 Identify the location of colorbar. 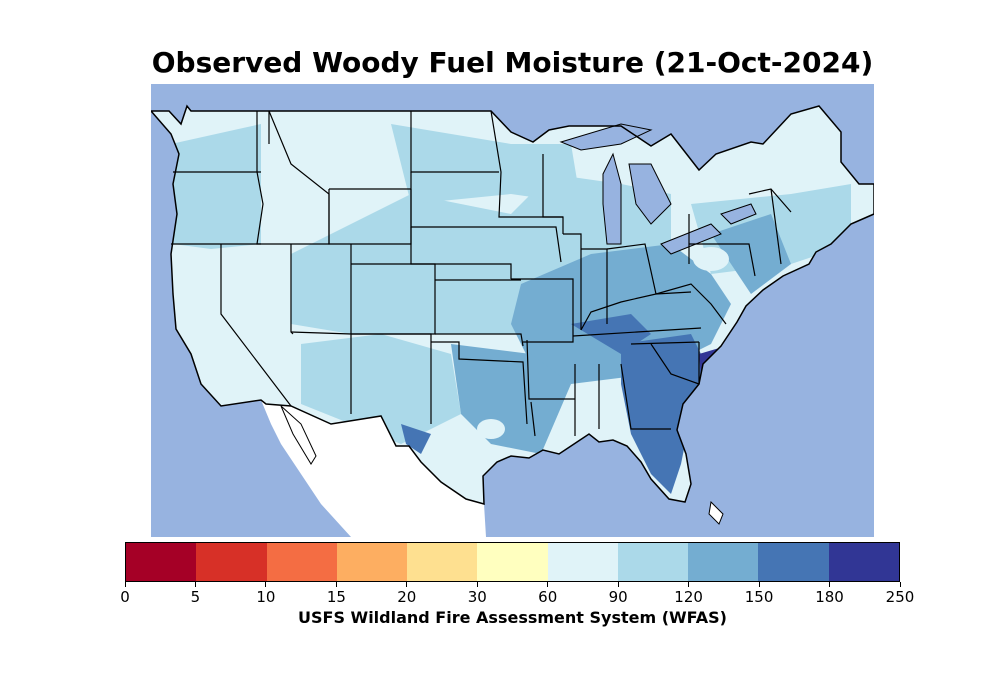
(512, 562).